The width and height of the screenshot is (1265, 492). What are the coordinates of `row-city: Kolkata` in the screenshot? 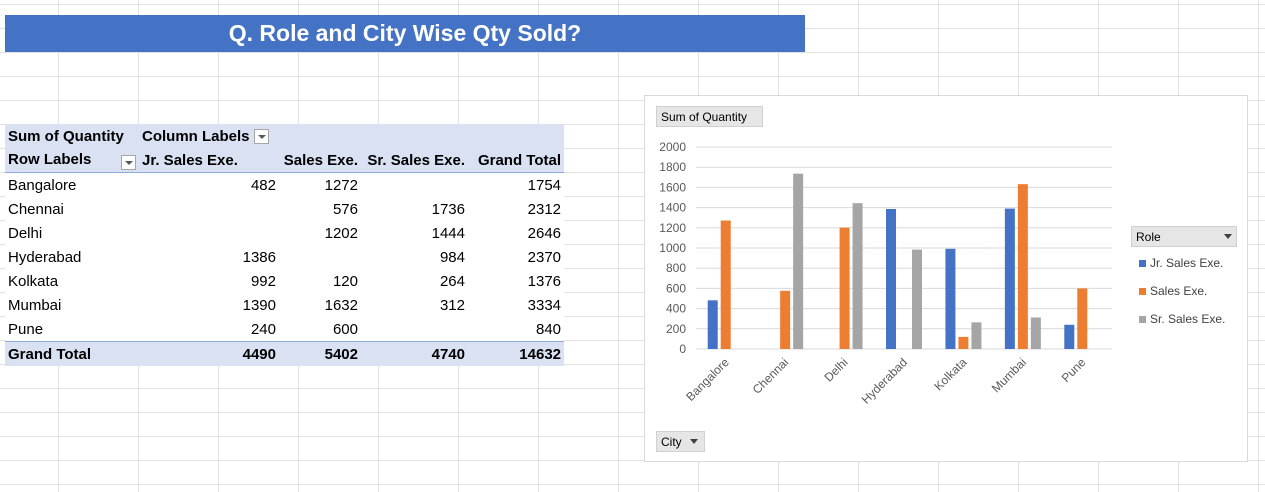 It's located at (72, 281).